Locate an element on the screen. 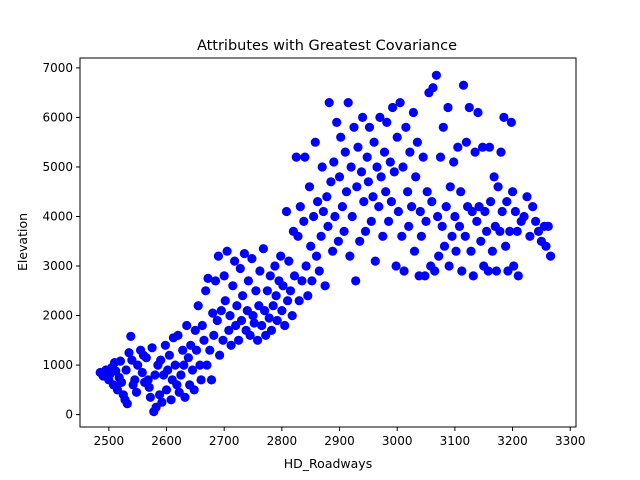  y-tick-label: 4000 is located at coordinates (57, 216).